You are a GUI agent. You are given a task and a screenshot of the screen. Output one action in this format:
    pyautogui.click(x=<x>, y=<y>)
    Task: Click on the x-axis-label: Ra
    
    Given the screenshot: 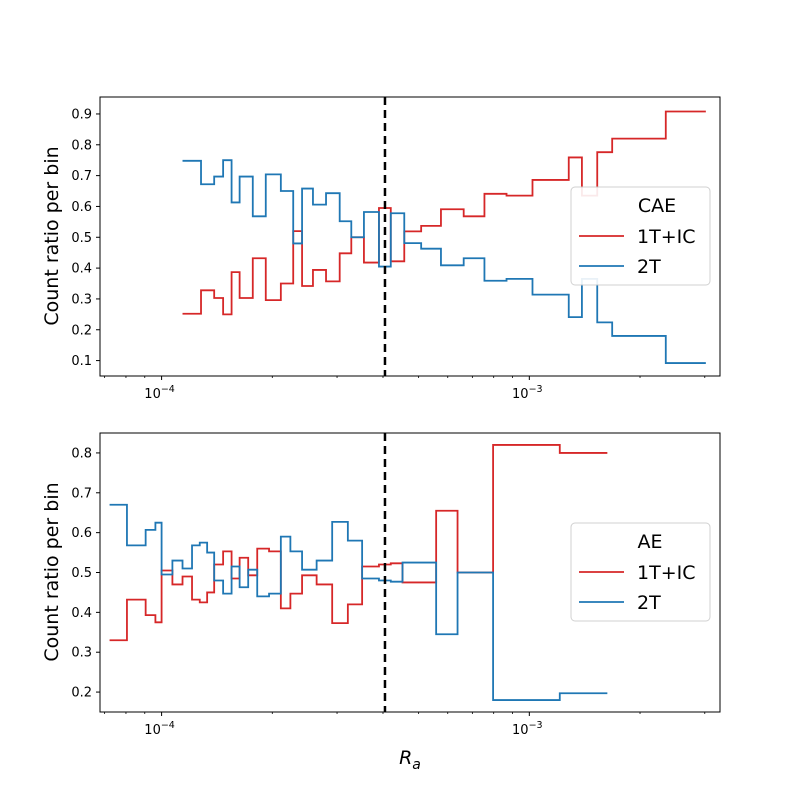 What is the action you would take?
    pyautogui.click(x=410, y=760)
    